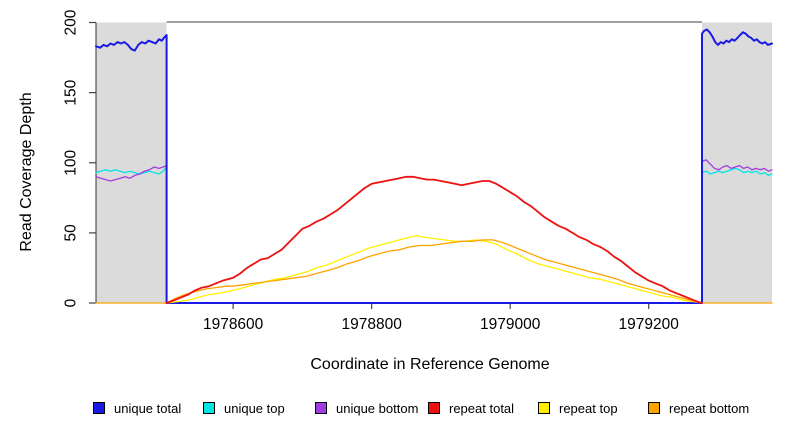 This screenshot has width=792, height=432. What do you see at coordinates (709, 408) in the screenshot?
I see `legend-label: repeat bottom` at bounding box center [709, 408].